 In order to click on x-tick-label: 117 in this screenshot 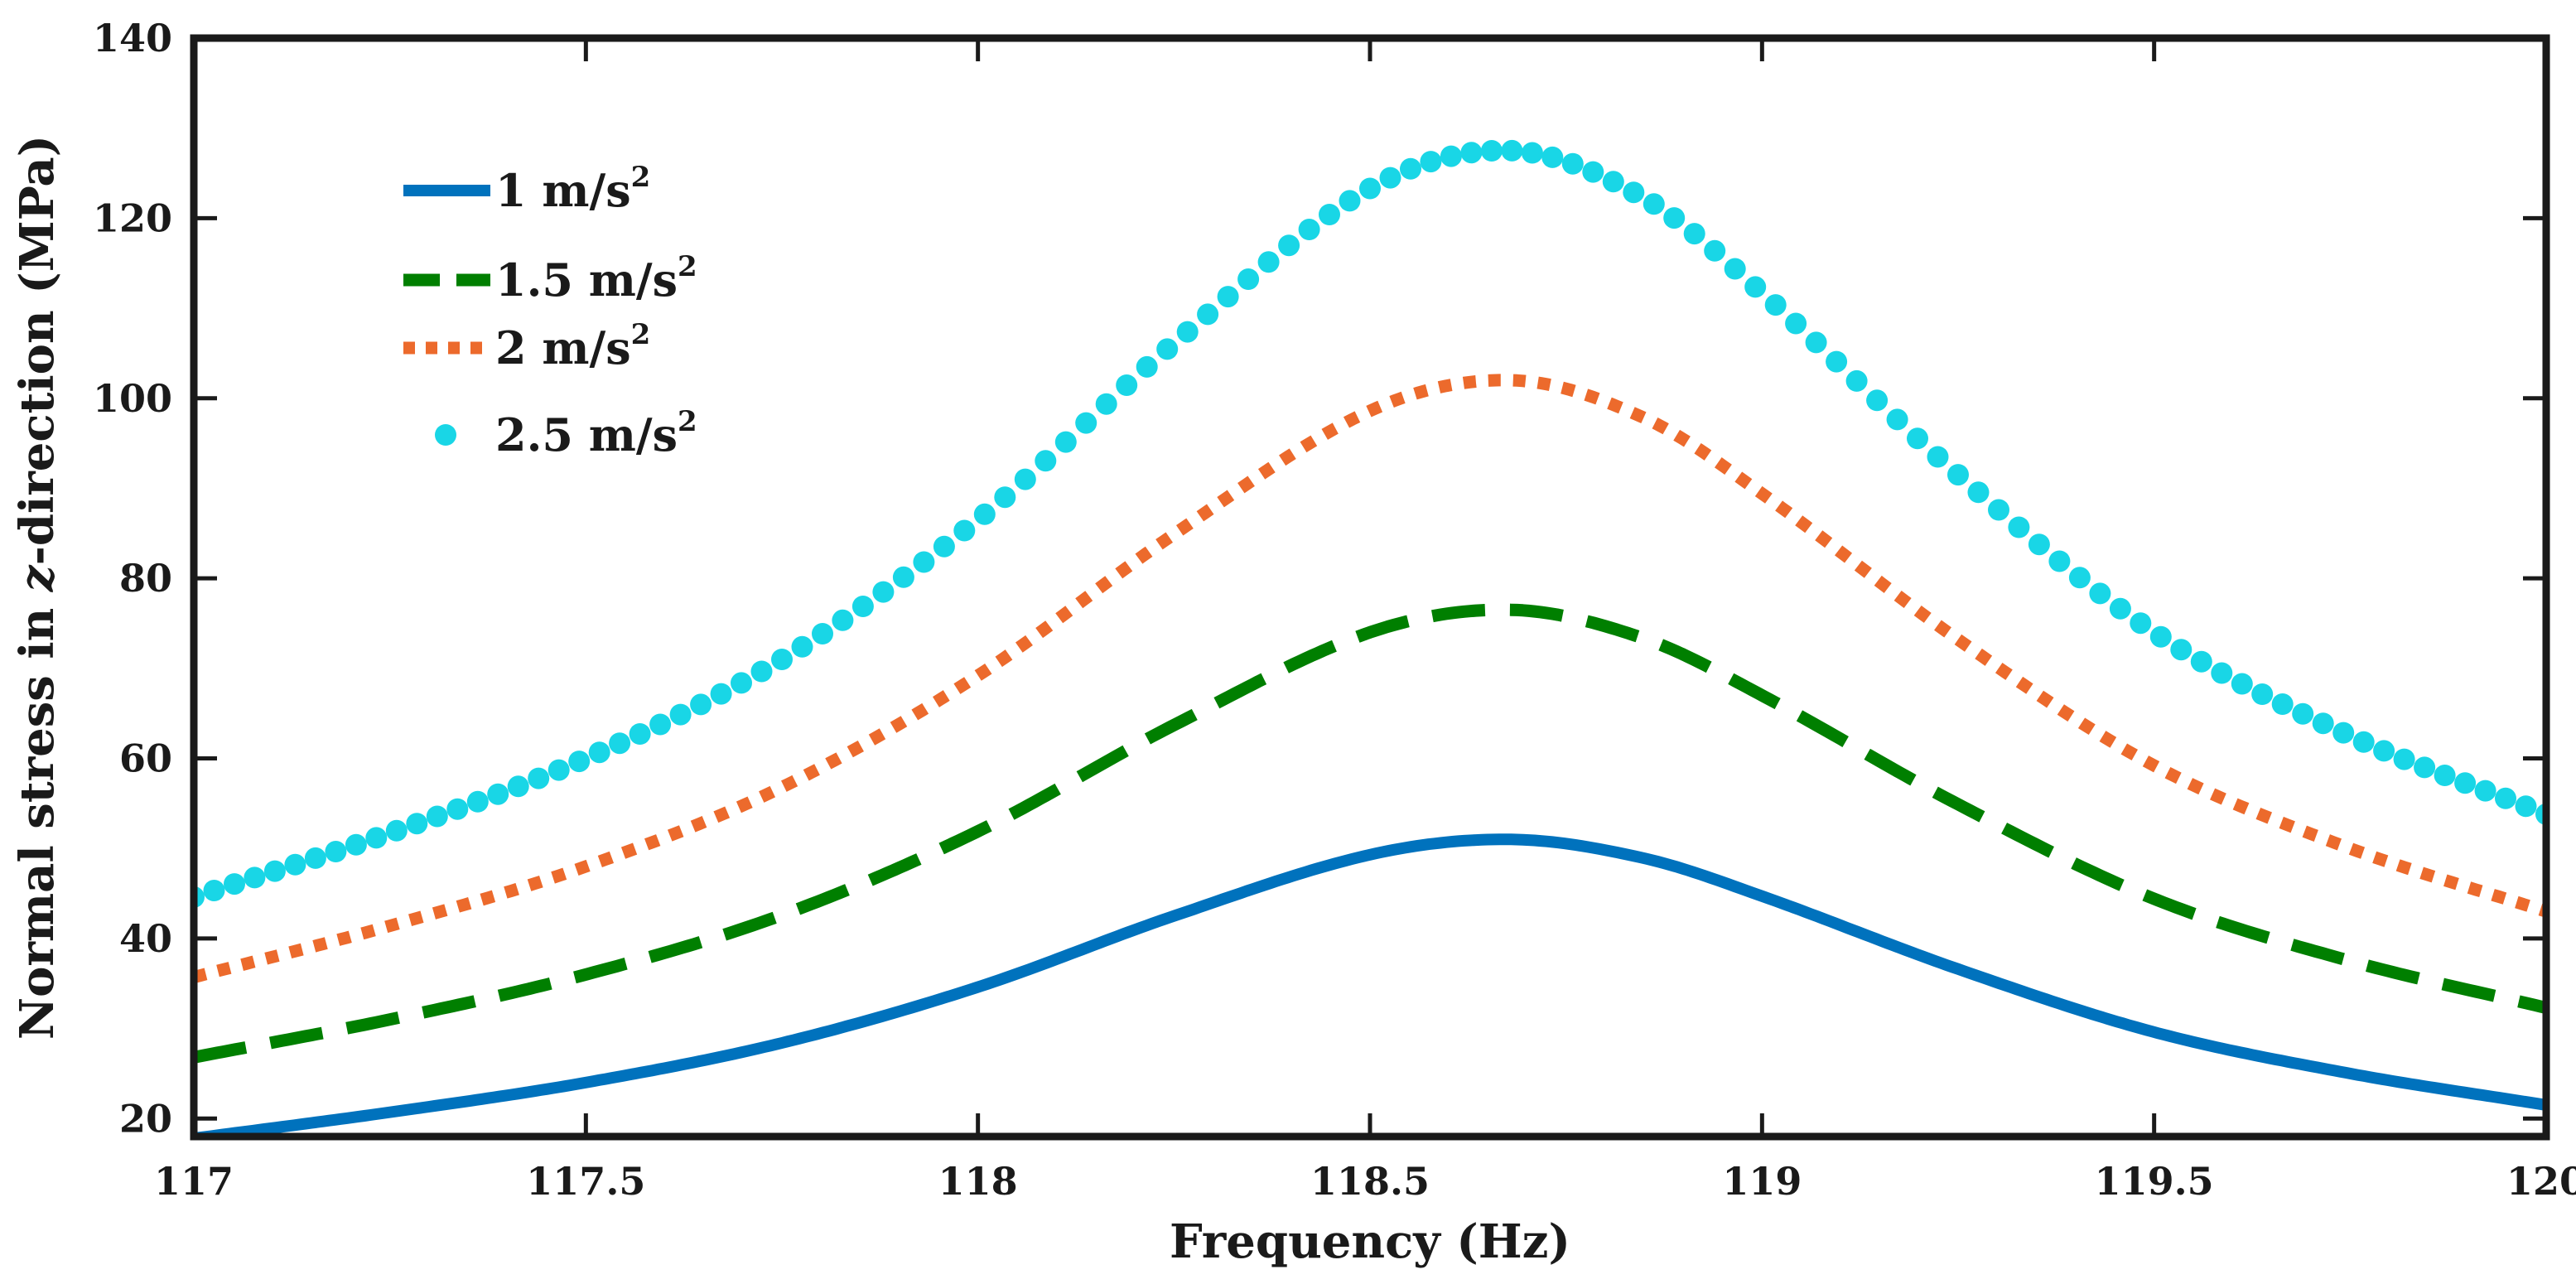, I will do `click(194, 1181)`.